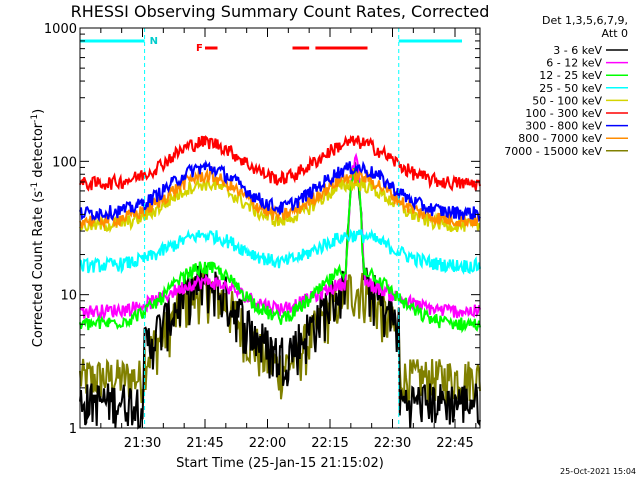 The height and width of the screenshot is (480, 640). I want to click on series-line-50-100-kev, so click(280, 205).